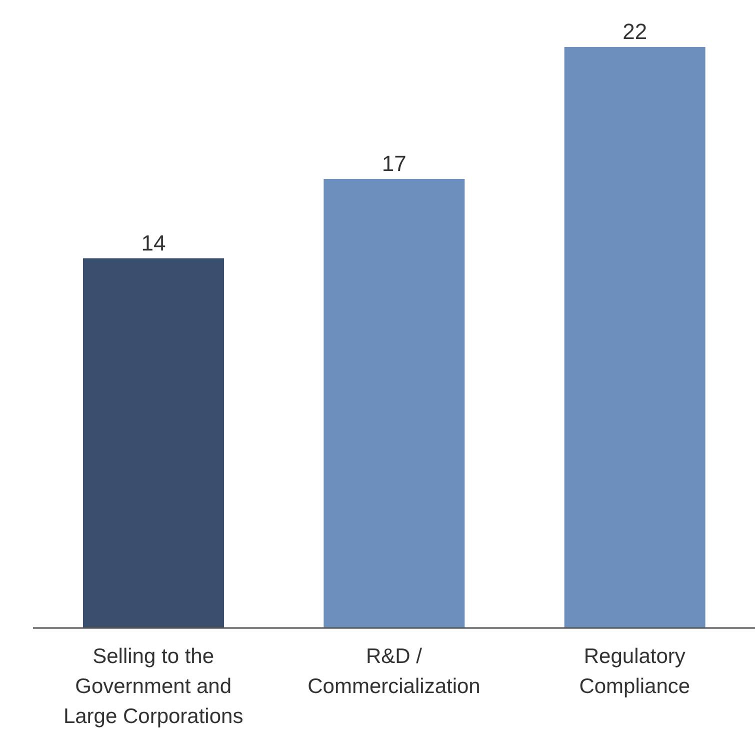 The height and width of the screenshot is (740, 755). I want to click on data-label: 14, so click(153, 243).